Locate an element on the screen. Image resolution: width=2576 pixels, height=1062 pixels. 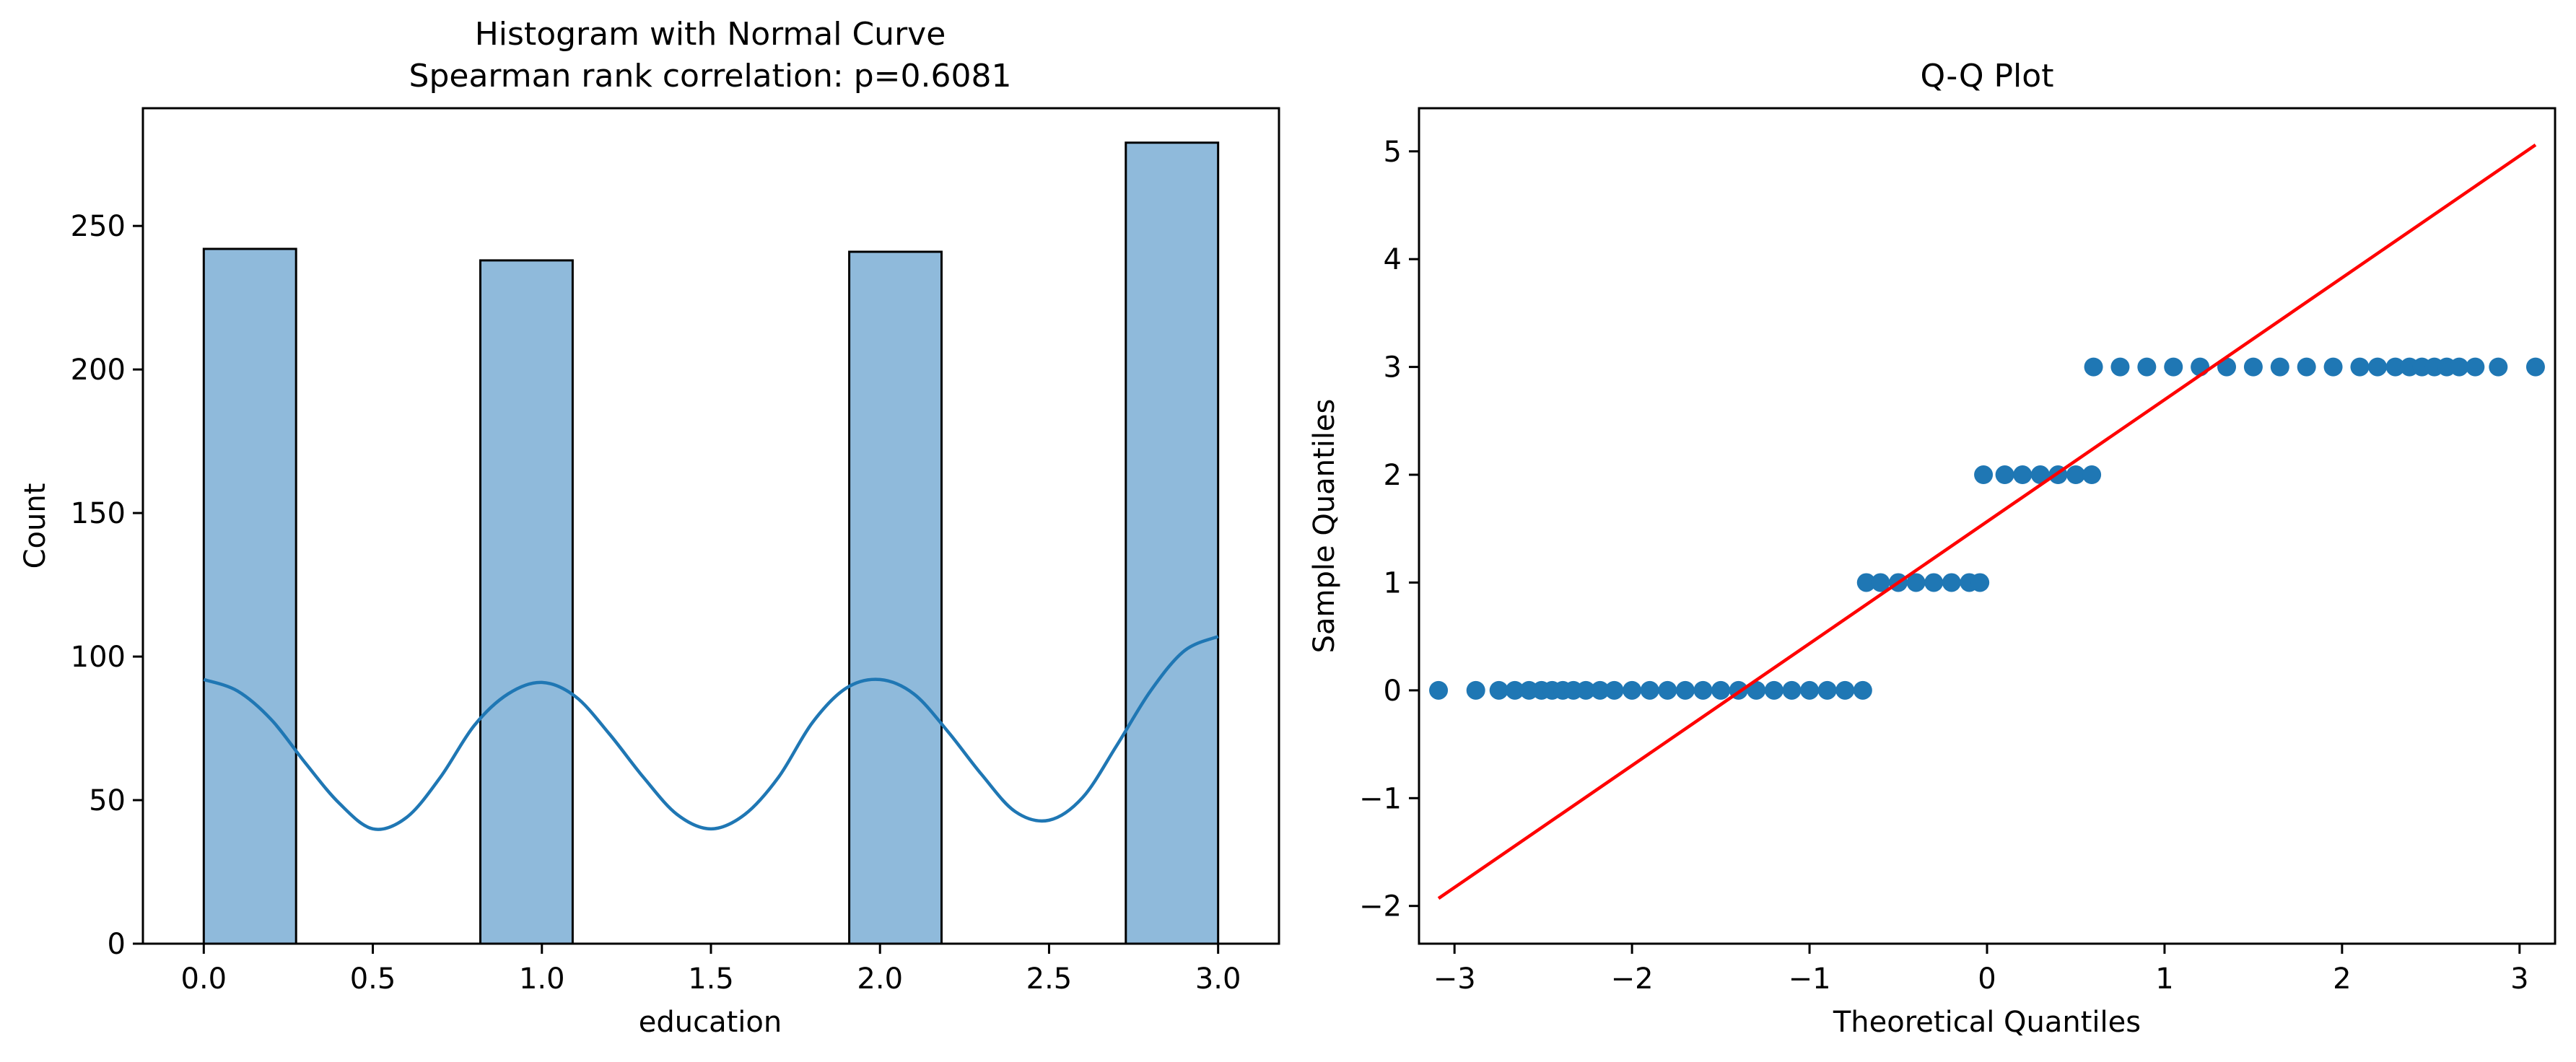
qq-x-tick-label: −1 is located at coordinates (1810, 979).